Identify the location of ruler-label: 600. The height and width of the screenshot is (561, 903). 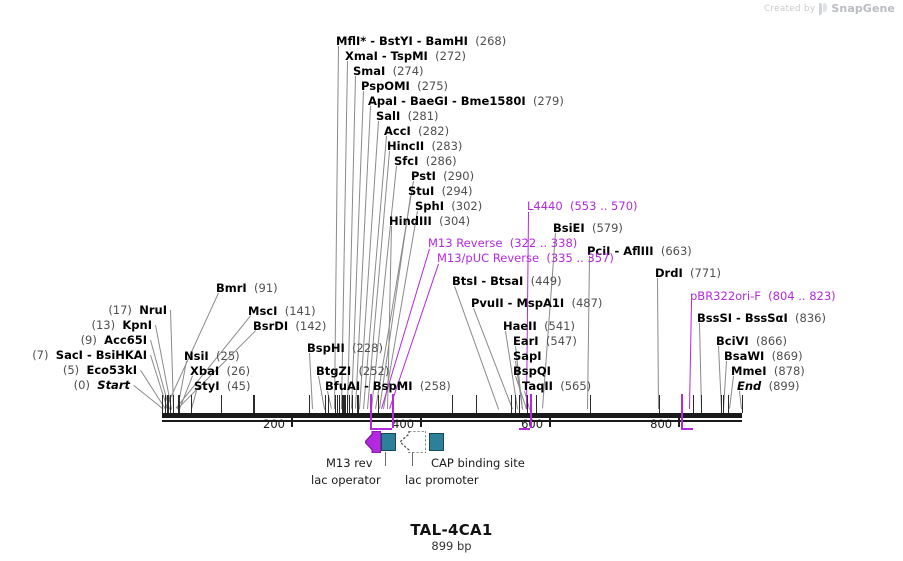
(532, 424).